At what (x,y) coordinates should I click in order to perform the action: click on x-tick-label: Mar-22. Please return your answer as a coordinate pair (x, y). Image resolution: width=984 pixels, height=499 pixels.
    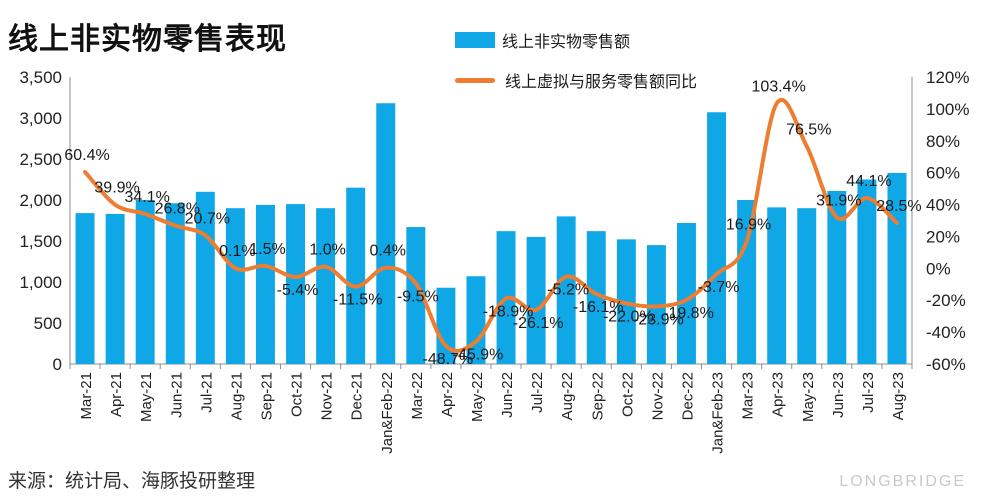
    Looking at the image, I should click on (417, 396).